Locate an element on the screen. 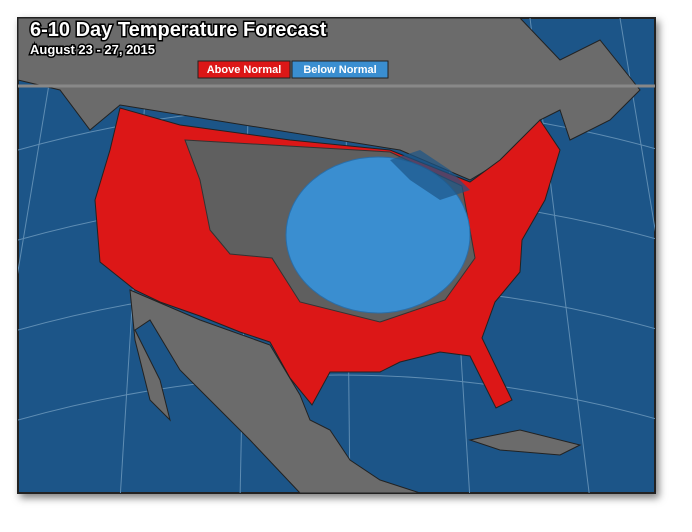  legend-label: Above Normal is located at coordinates (244, 70).